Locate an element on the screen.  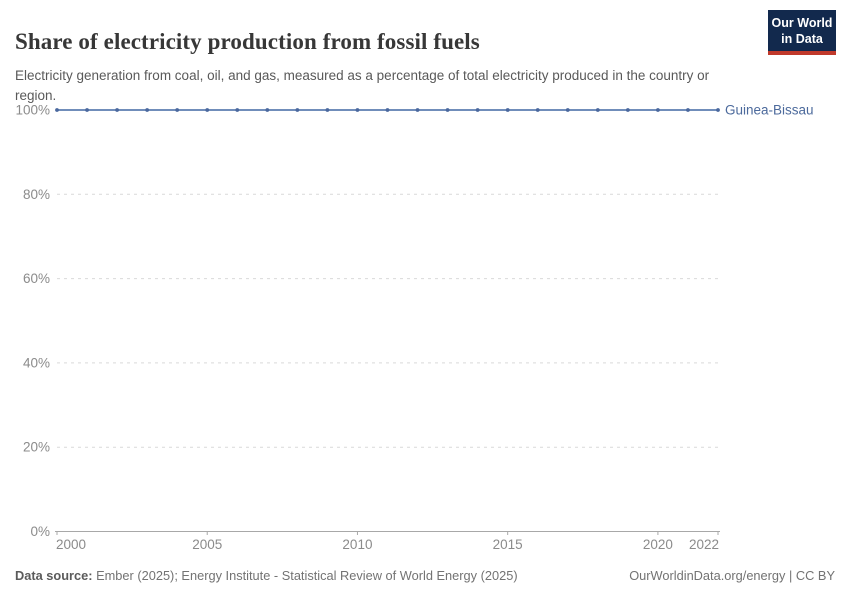
x-axis-tick-label: 2000 is located at coordinates (71, 544).